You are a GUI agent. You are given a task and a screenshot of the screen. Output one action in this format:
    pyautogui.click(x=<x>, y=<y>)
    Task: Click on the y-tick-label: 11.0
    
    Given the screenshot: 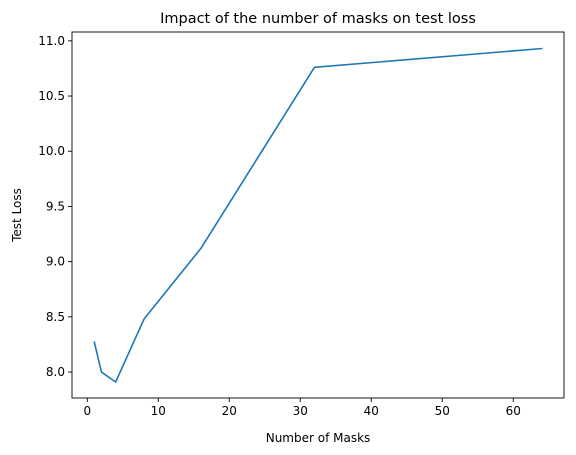 What is the action you would take?
    pyautogui.click(x=51, y=41)
    